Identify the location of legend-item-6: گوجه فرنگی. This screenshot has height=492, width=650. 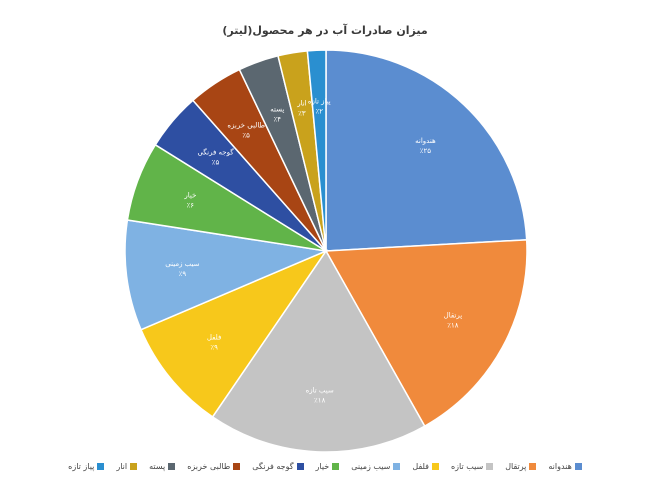
(278, 466).